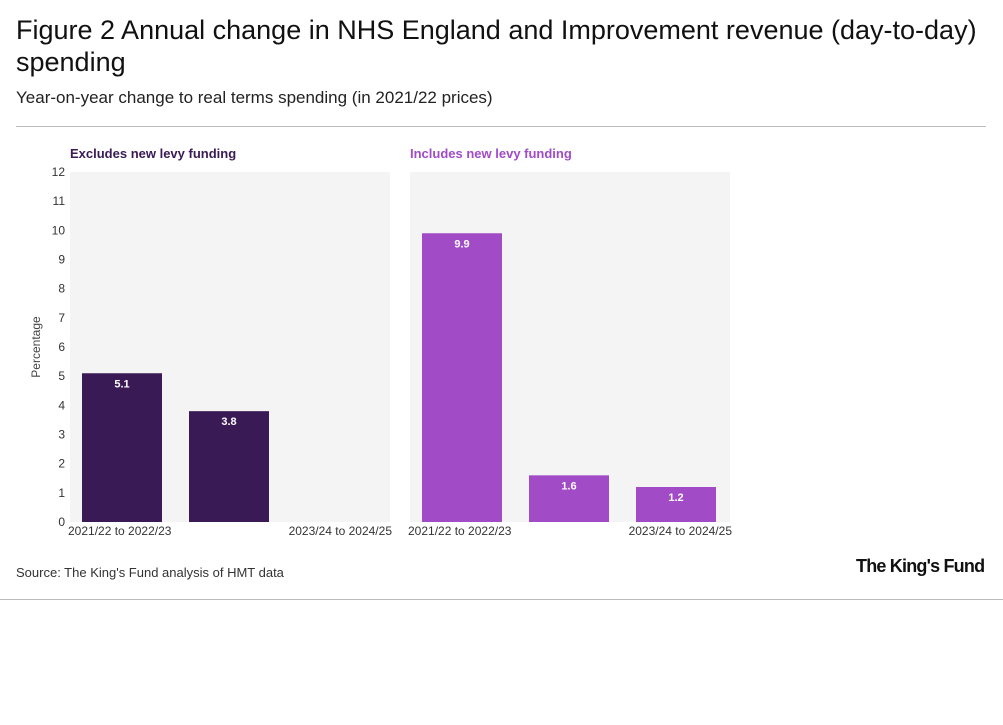 Image resolution: width=1003 pixels, height=725 pixels. Describe the element at coordinates (61, 493) in the screenshot. I see `y-tick-label: 1` at that location.